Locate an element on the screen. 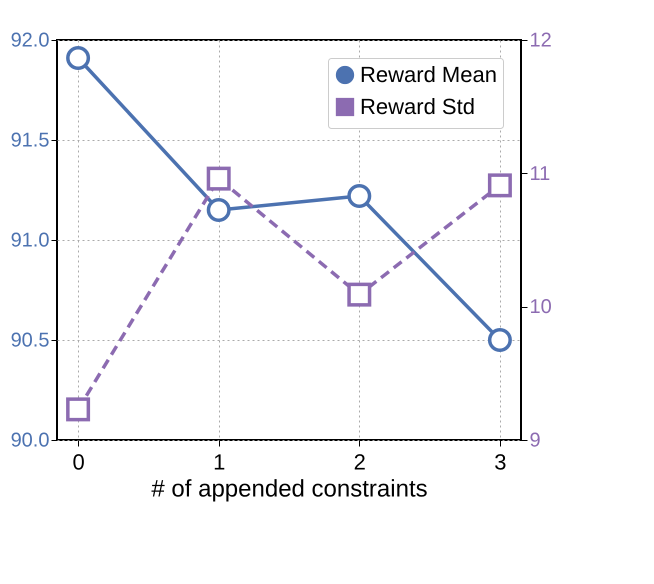 The width and height of the screenshot is (654, 584). y-tick-label: 91.5 is located at coordinates (30, 141).